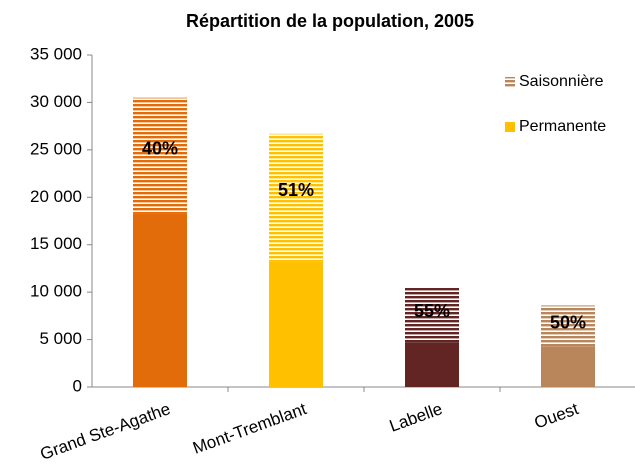 The image size is (635, 472). I want to click on legend-label: Permanente, so click(562, 126).